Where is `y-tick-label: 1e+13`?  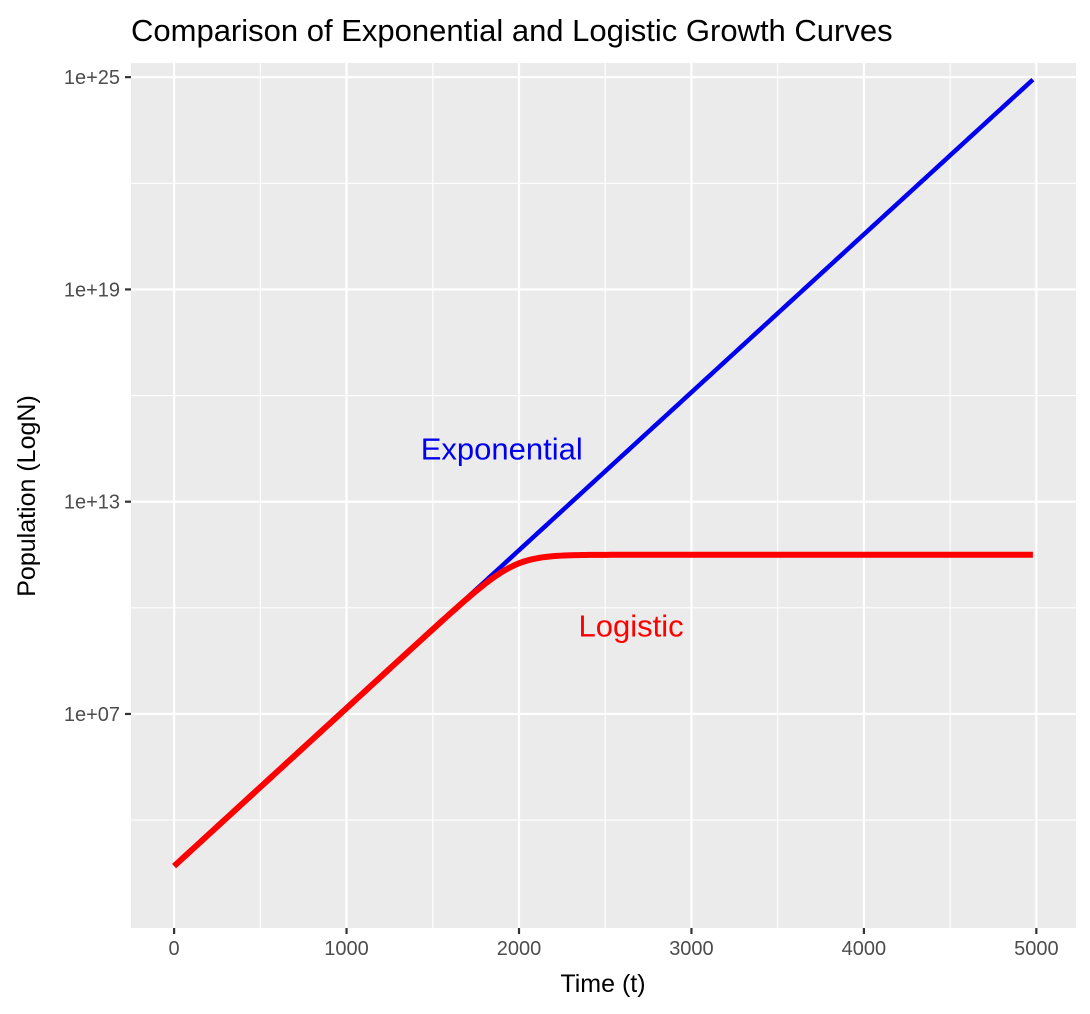
y-tick-label: 1e+13 is located at coordinates (92, 503).